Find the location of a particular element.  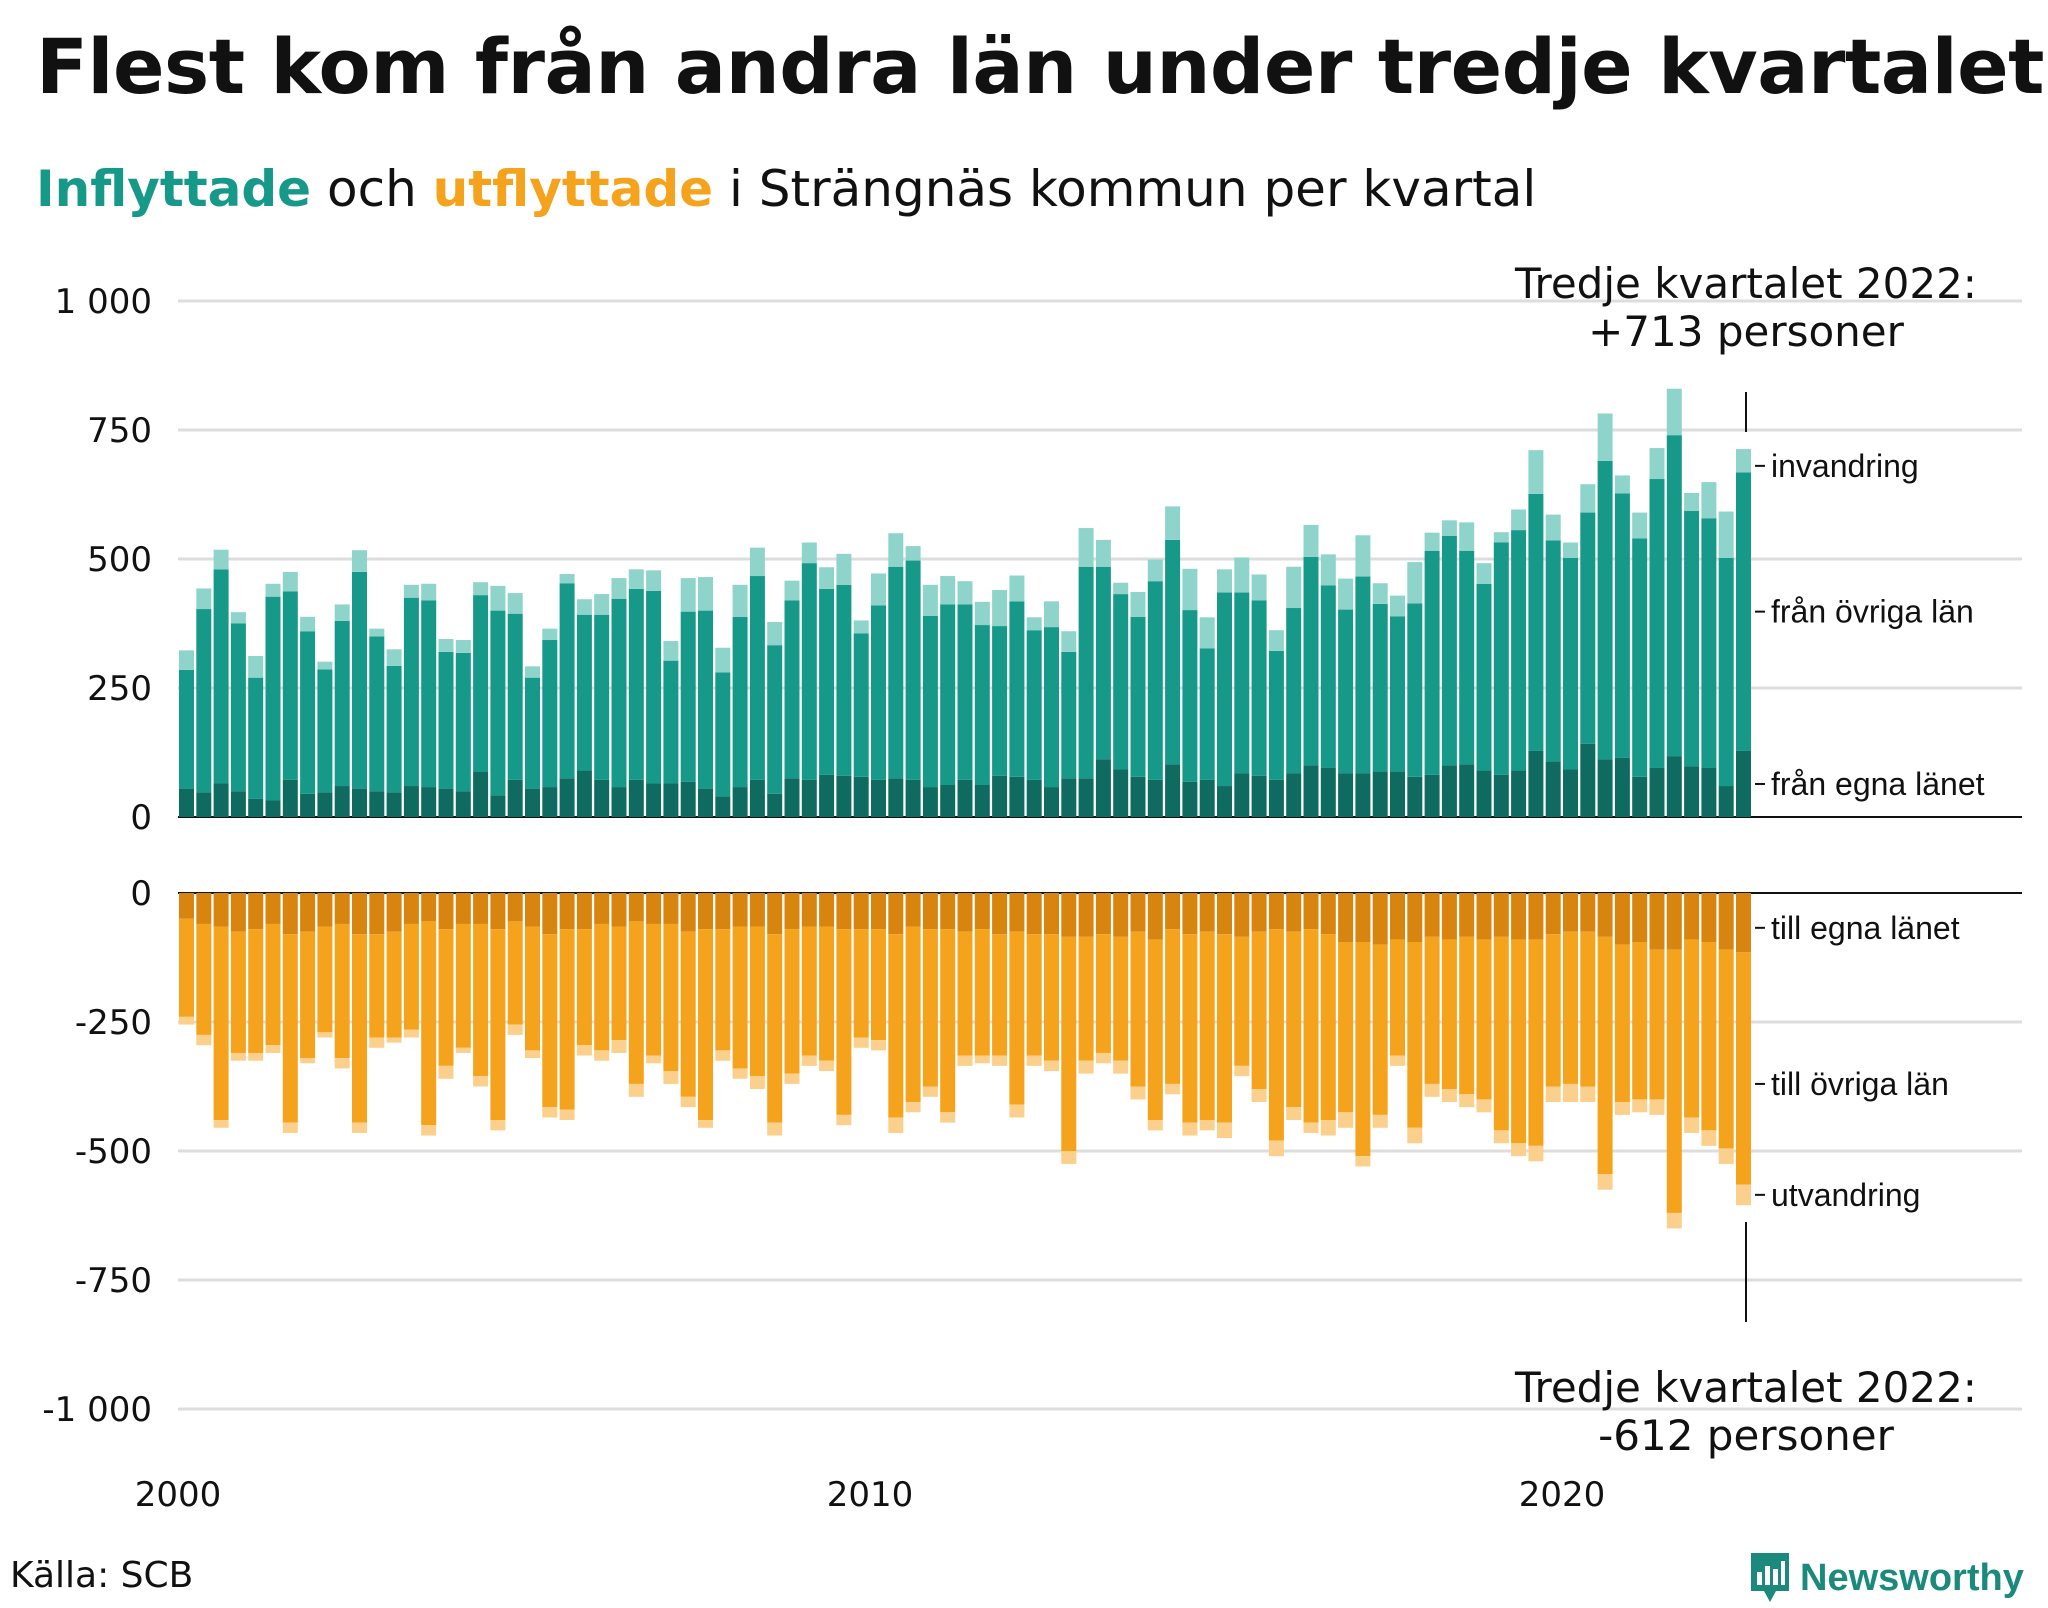

category-label-emigration: utvandring is located at coordinates (1845, 1195).